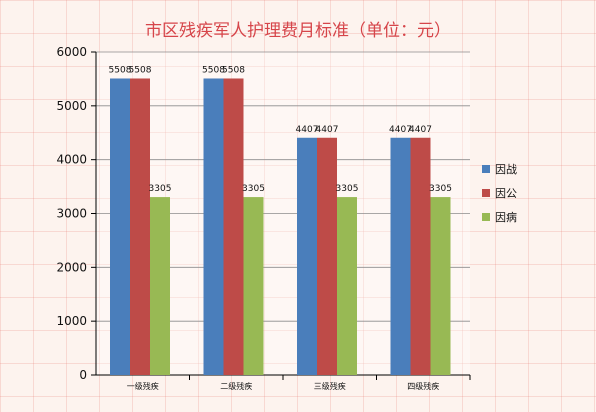 Image resolution: width=596 pixels, height=412 pixels. I want to click on y-tick-label: 5000, so click(71, 106).